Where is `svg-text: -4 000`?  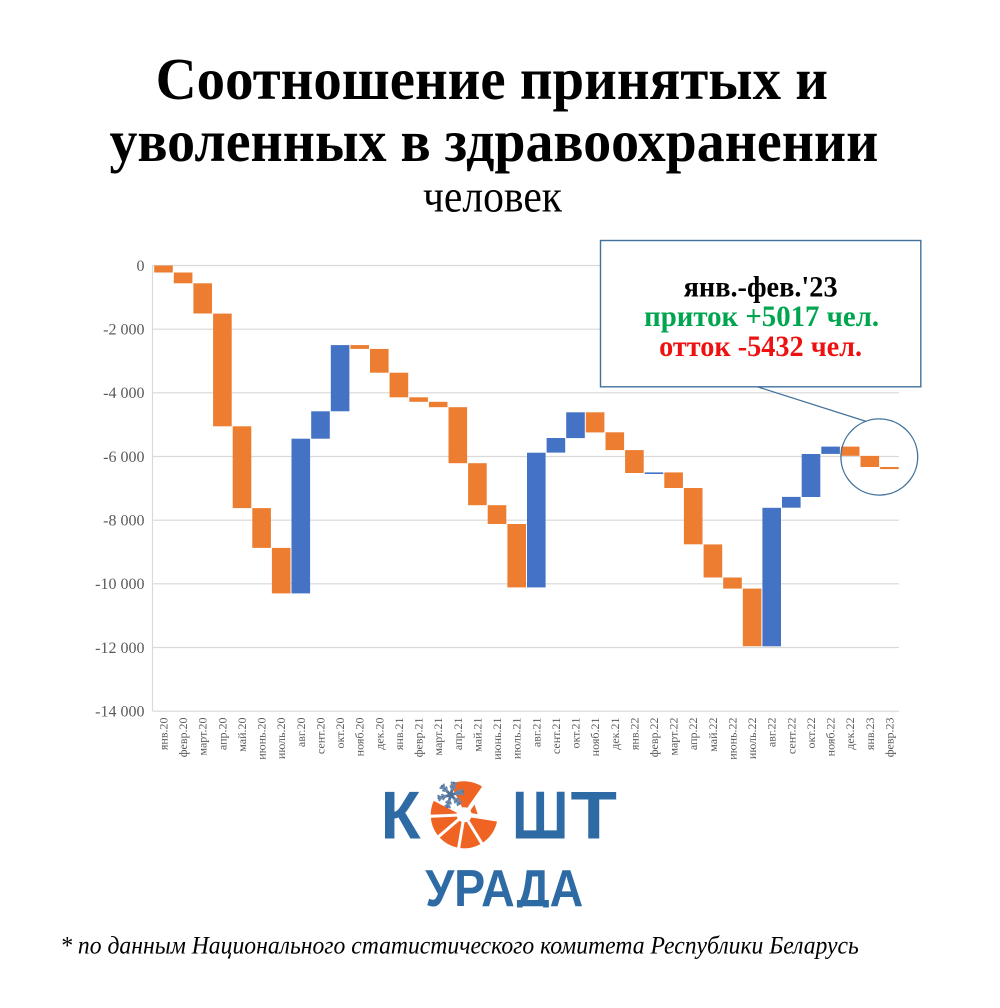 svg-text: -4 000 is located at coordinates (123, 393).